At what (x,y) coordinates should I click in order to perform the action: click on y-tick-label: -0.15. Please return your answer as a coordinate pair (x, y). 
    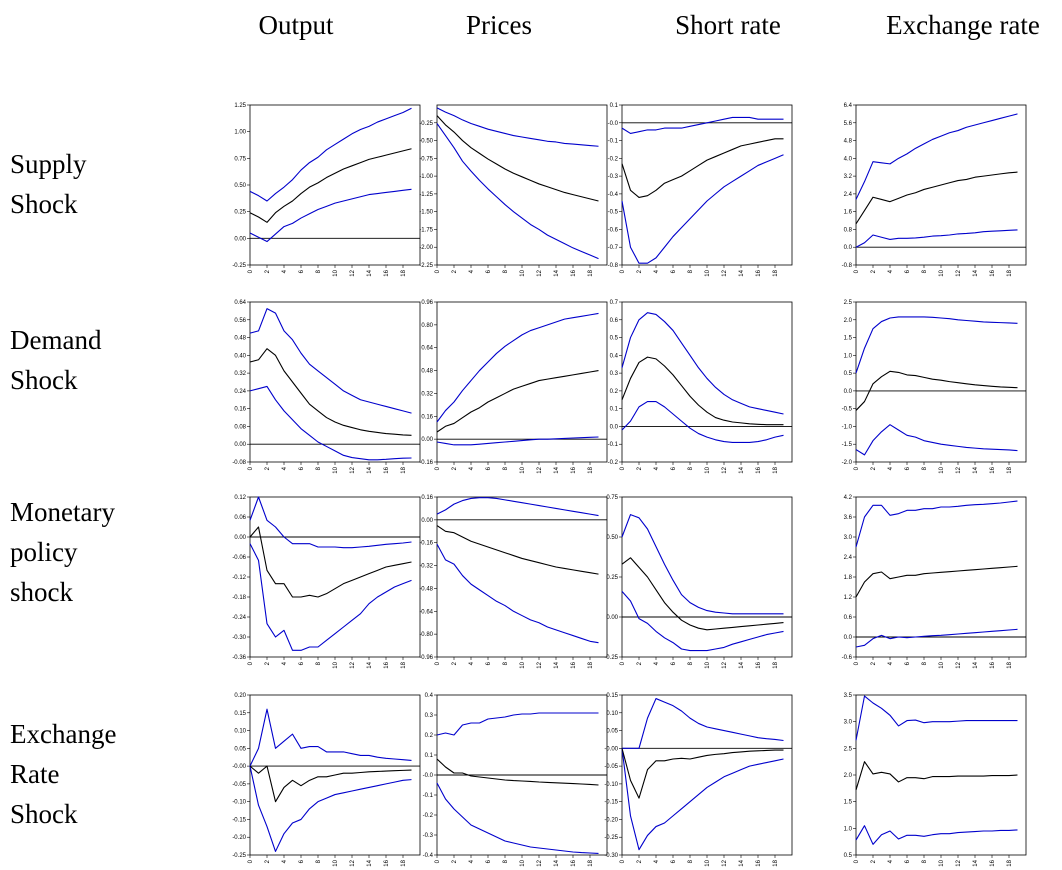
    Looking at the image, I should click on (239, 820).